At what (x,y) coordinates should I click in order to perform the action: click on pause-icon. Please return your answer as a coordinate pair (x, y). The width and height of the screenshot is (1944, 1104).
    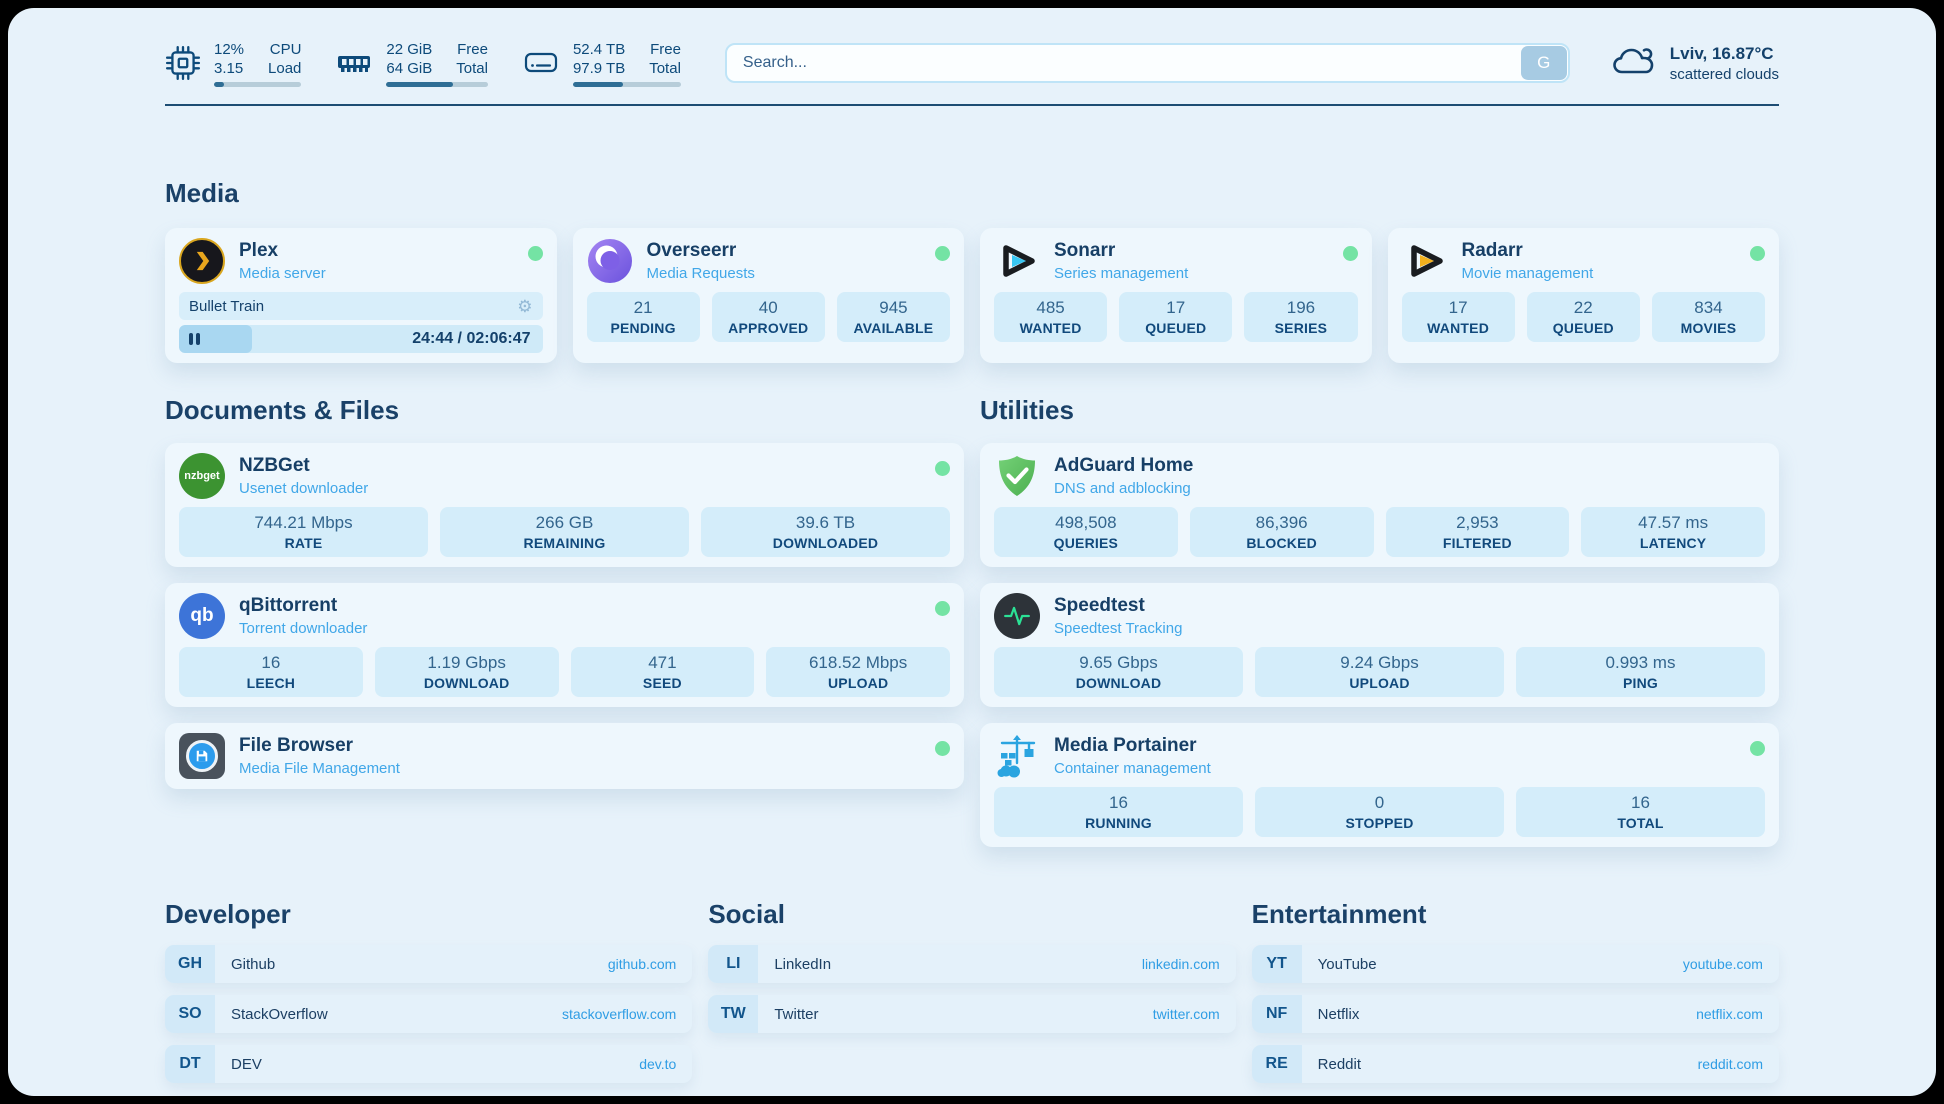
    Looking at the image, I should click on (194, 339).